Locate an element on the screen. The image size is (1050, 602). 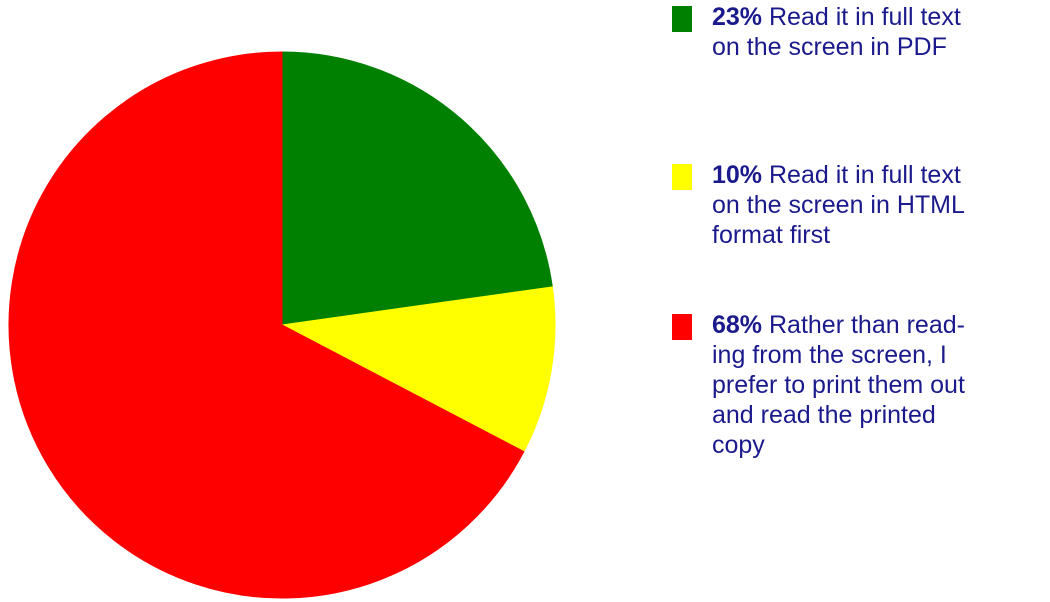
legend-line-html-3: format first is located at coordinates (771, 235).